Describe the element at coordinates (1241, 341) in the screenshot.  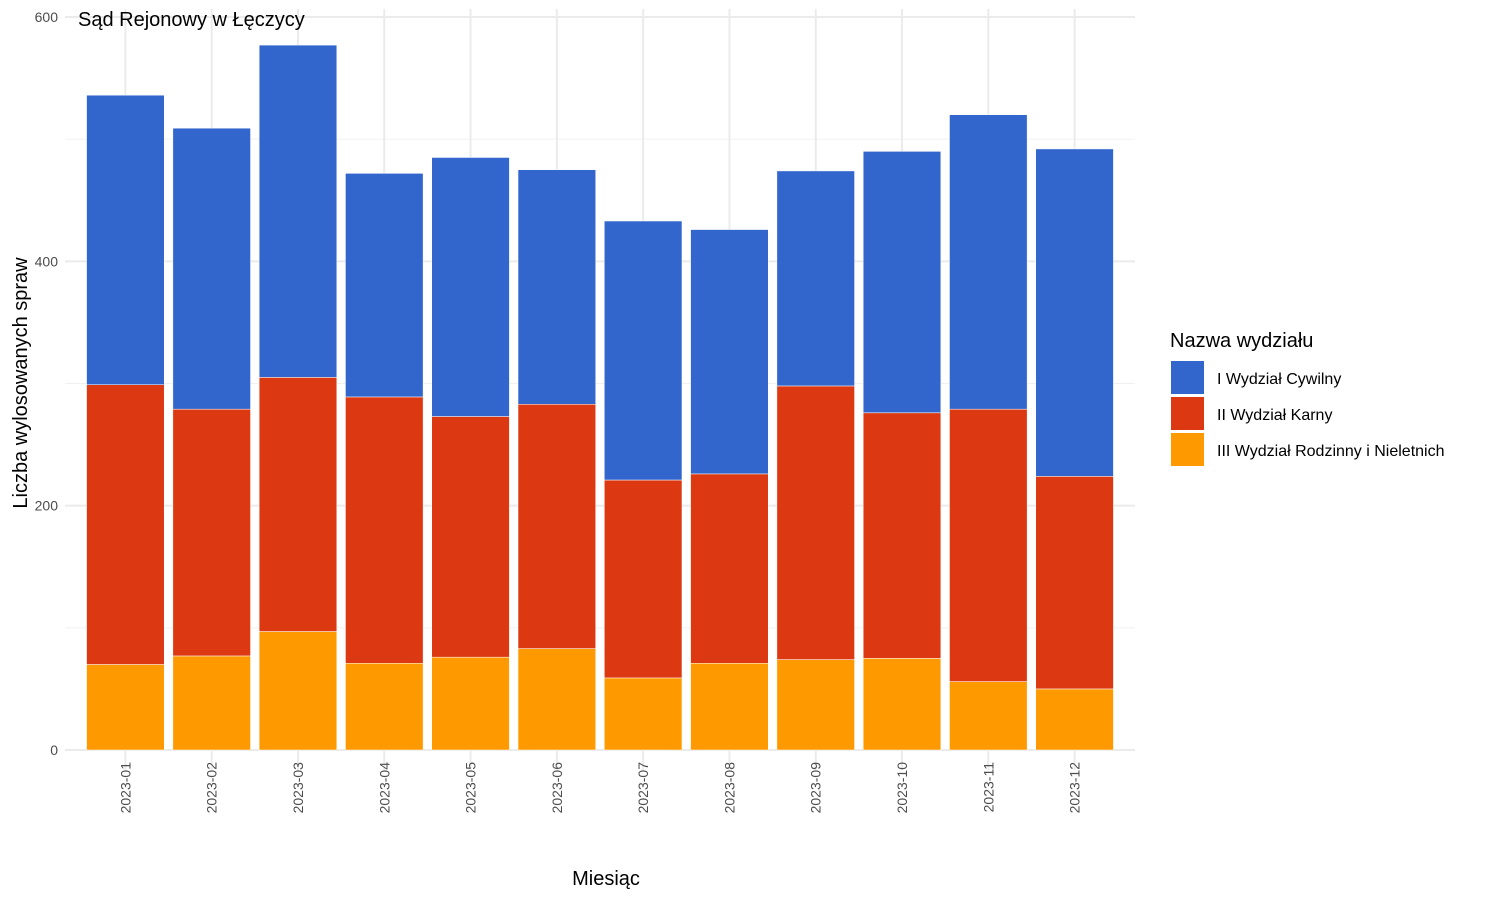
I see `legend-title: Nazwa wydziału` at that location.